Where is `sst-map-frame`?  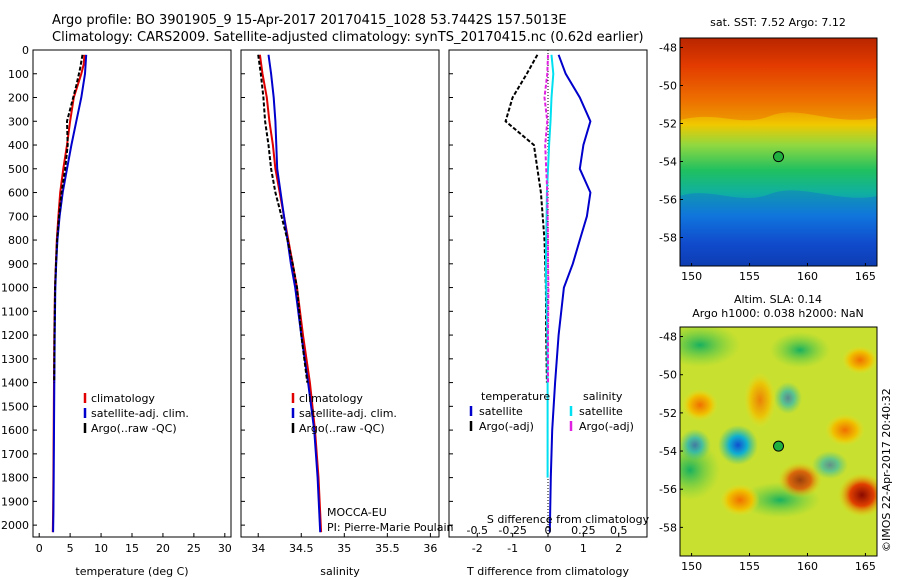 sst-map-frame is located at coordinates (778, 152).